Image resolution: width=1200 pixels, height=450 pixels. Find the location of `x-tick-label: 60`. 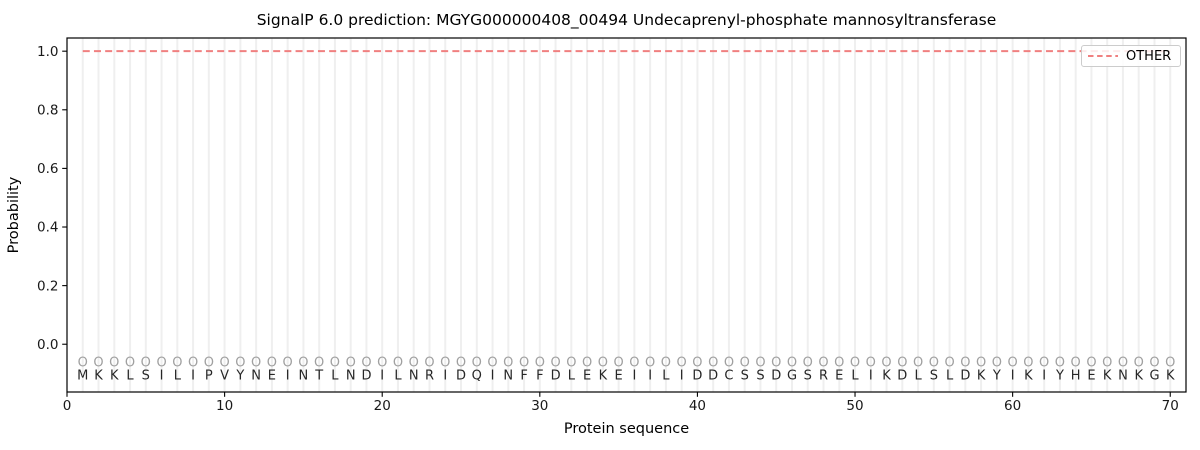

x-tick-label: 60 is located at coordinates (1012, 406).